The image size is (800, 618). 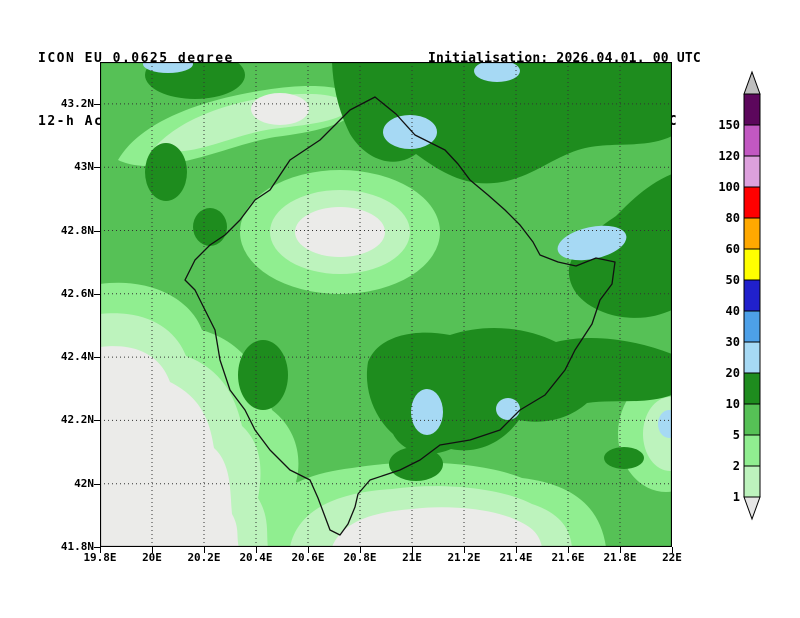 What do you see at coordinates (77, 357) in the screenshot?
I see `y-tick-label: 42.4N` at bounding box center [77, 357].